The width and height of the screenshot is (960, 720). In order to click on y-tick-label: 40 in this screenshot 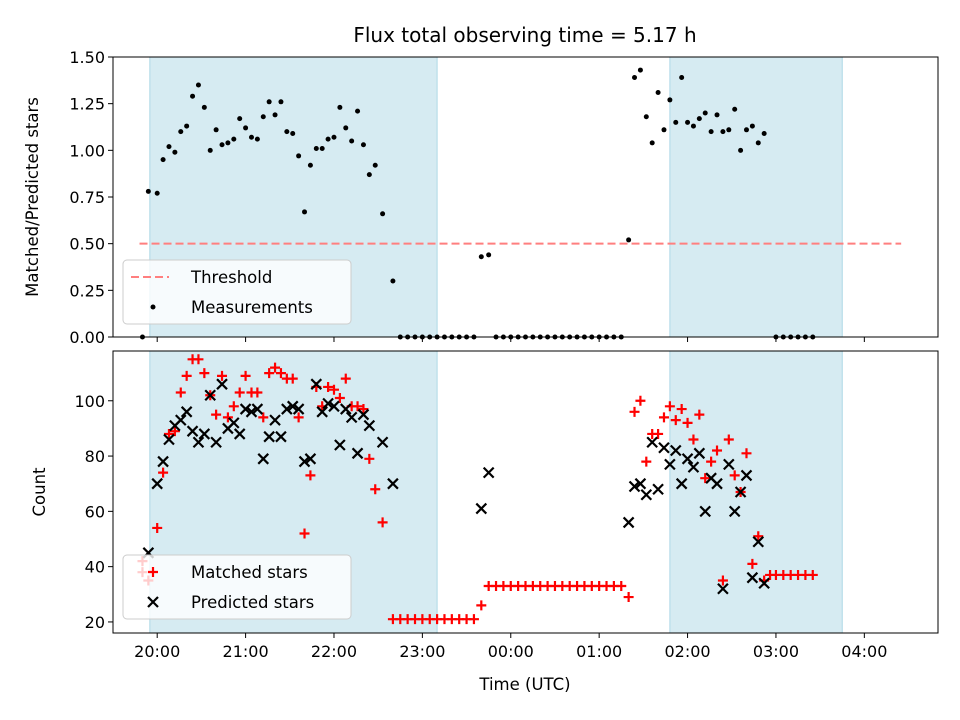, I will do `click(95, 567)`.